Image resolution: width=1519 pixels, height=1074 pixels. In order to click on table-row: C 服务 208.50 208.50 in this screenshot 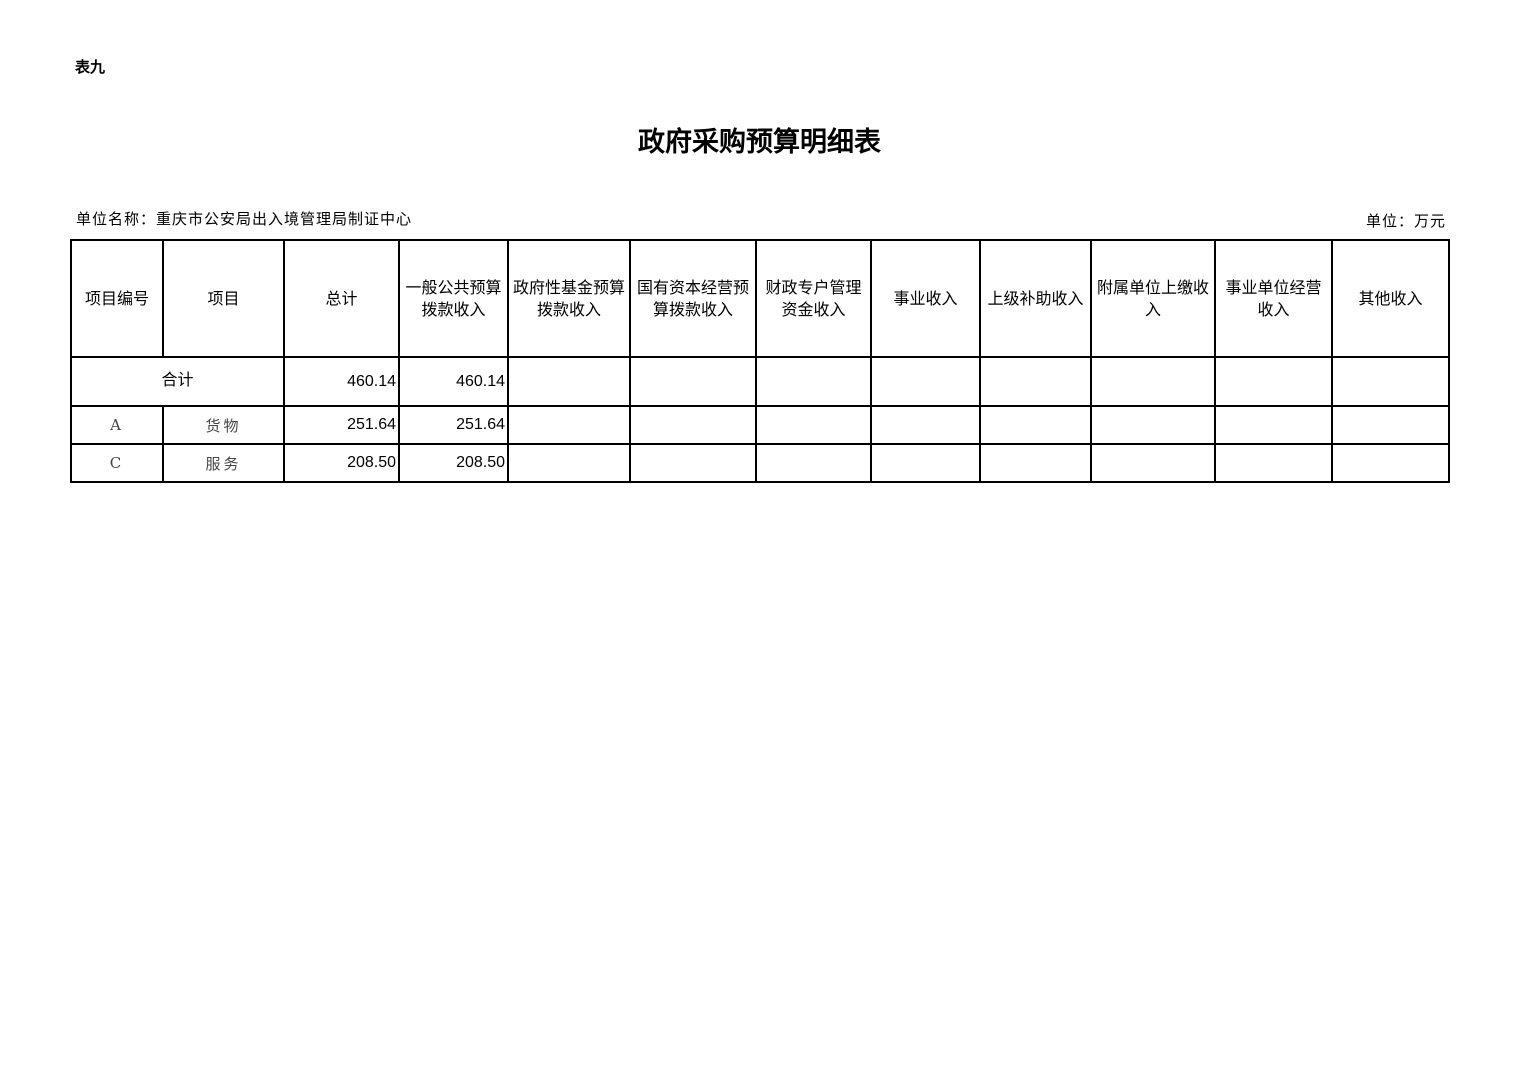, I will do `click(760, 463)`.